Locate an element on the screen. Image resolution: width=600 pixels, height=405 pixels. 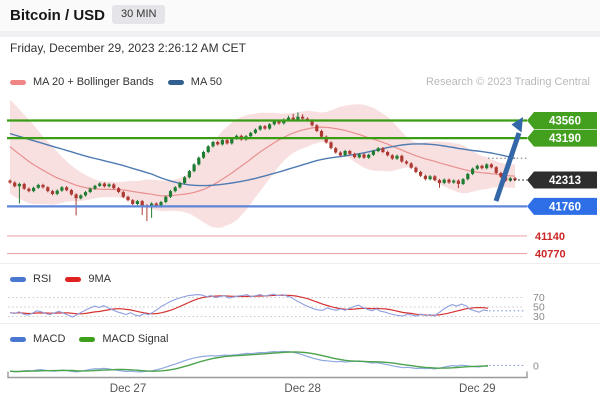
last-price-badge: 42313 is located at coordinates (562, 180).